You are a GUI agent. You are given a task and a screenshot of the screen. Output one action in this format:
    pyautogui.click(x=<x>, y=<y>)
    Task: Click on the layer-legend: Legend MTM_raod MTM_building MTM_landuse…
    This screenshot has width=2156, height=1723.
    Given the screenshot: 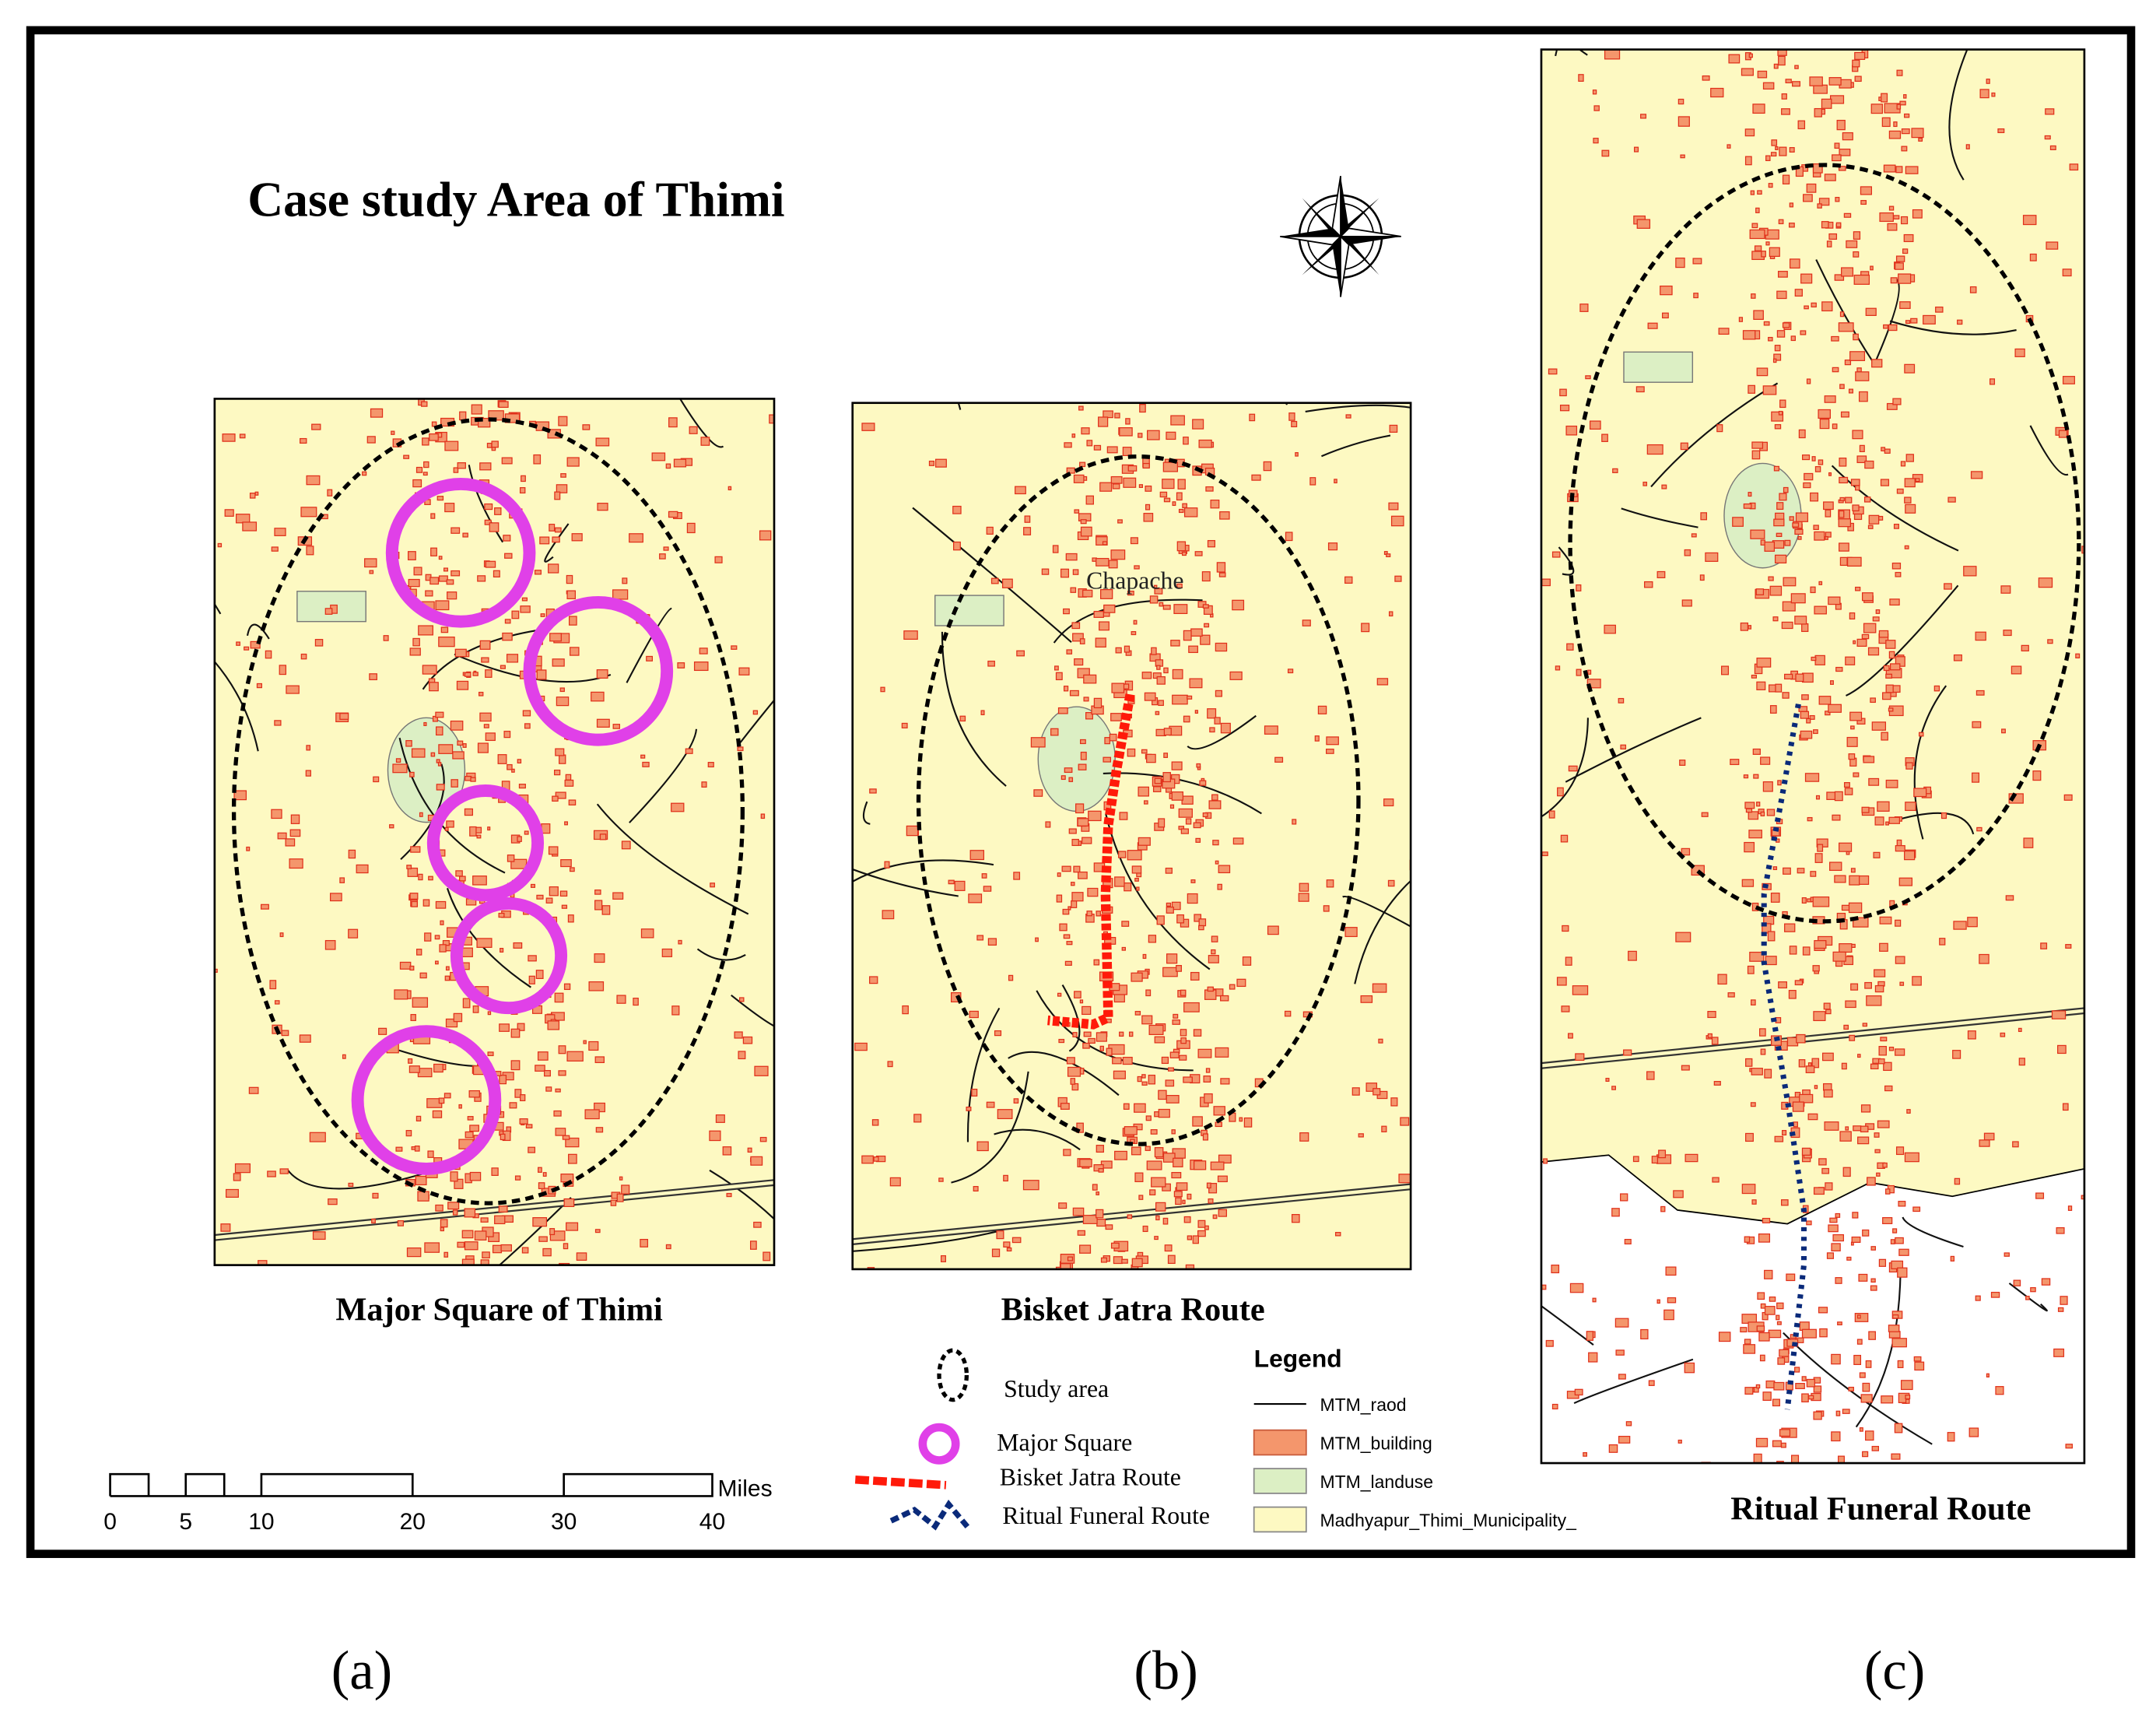 What is the action you would take?
    pyautogui.click(x=1415, y=1438)
    